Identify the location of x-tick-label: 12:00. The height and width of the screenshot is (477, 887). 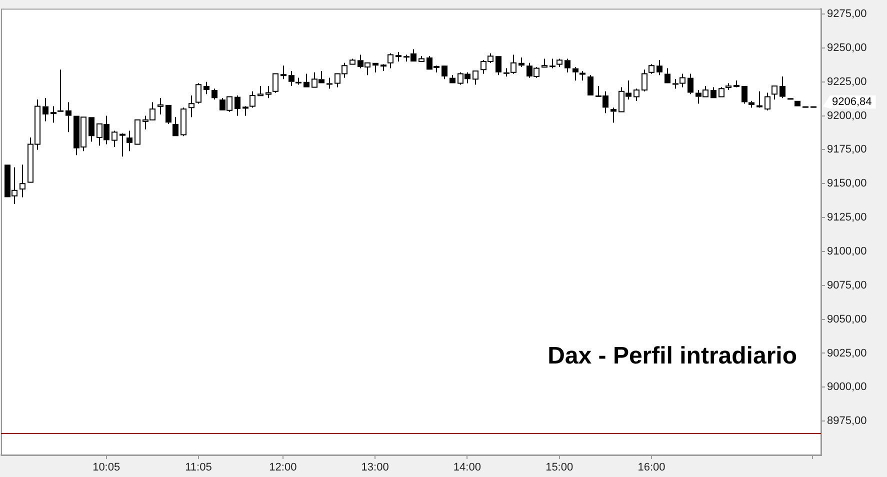
(283, 468).